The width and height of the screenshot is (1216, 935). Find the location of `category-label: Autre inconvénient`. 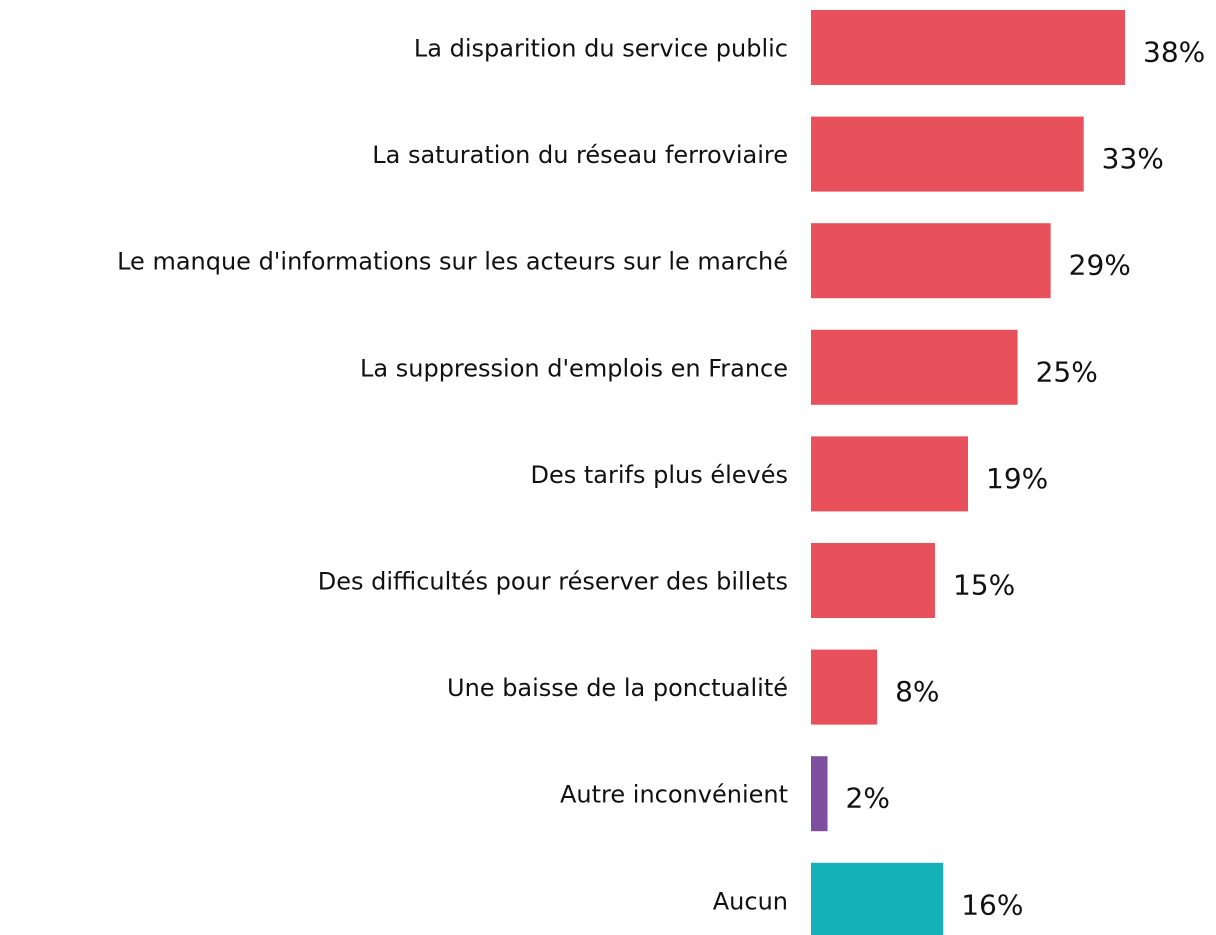

category-label: Autre inconvénient is located at coordinates (674, 795).